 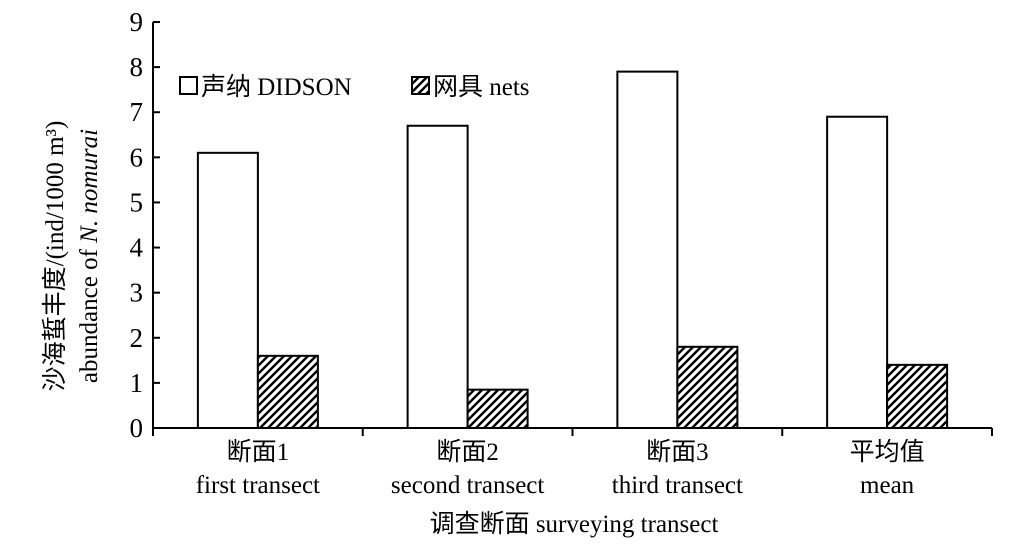 I want to click on x-axis-title: 调查断面 surveying transect, so click(x=574, y=524).